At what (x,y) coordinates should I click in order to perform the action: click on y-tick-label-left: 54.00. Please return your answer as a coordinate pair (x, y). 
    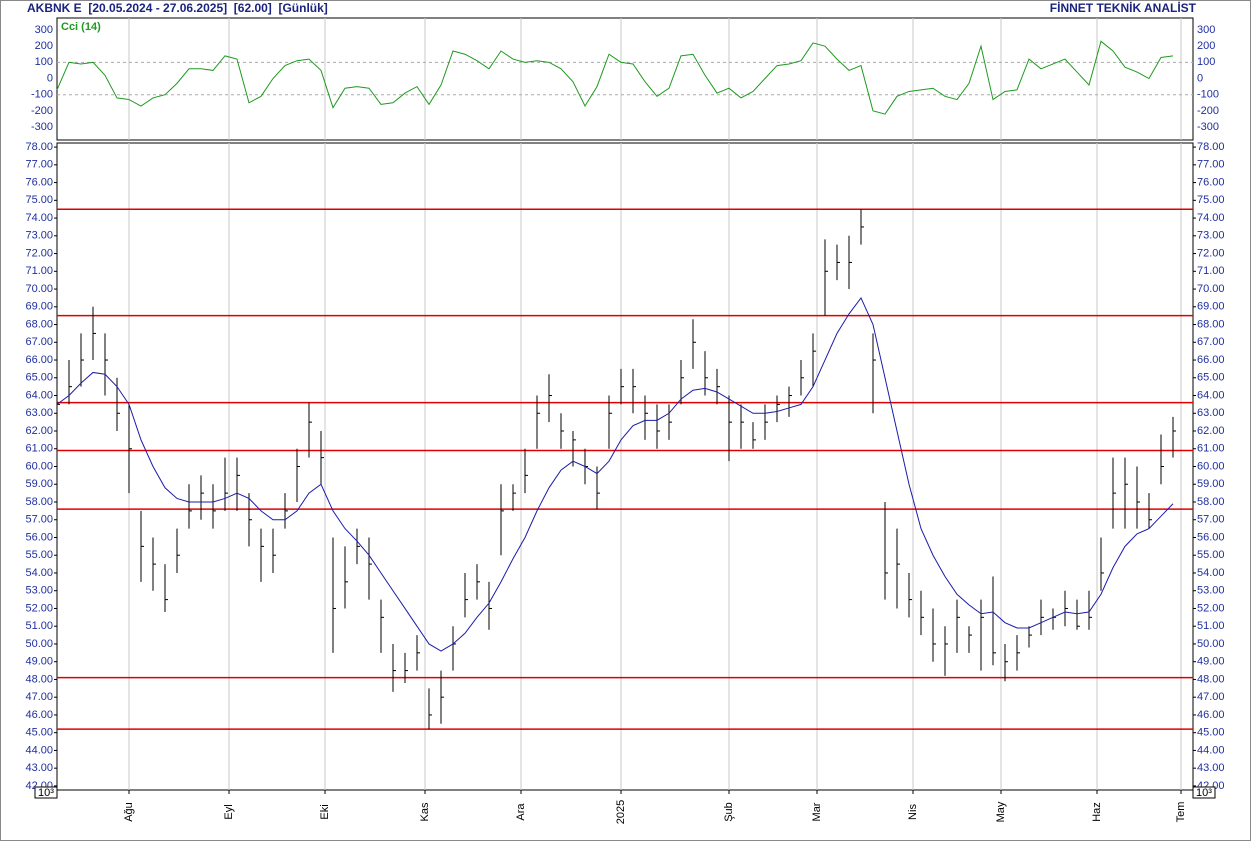
    Looking at the image, I should click on (39, 573).